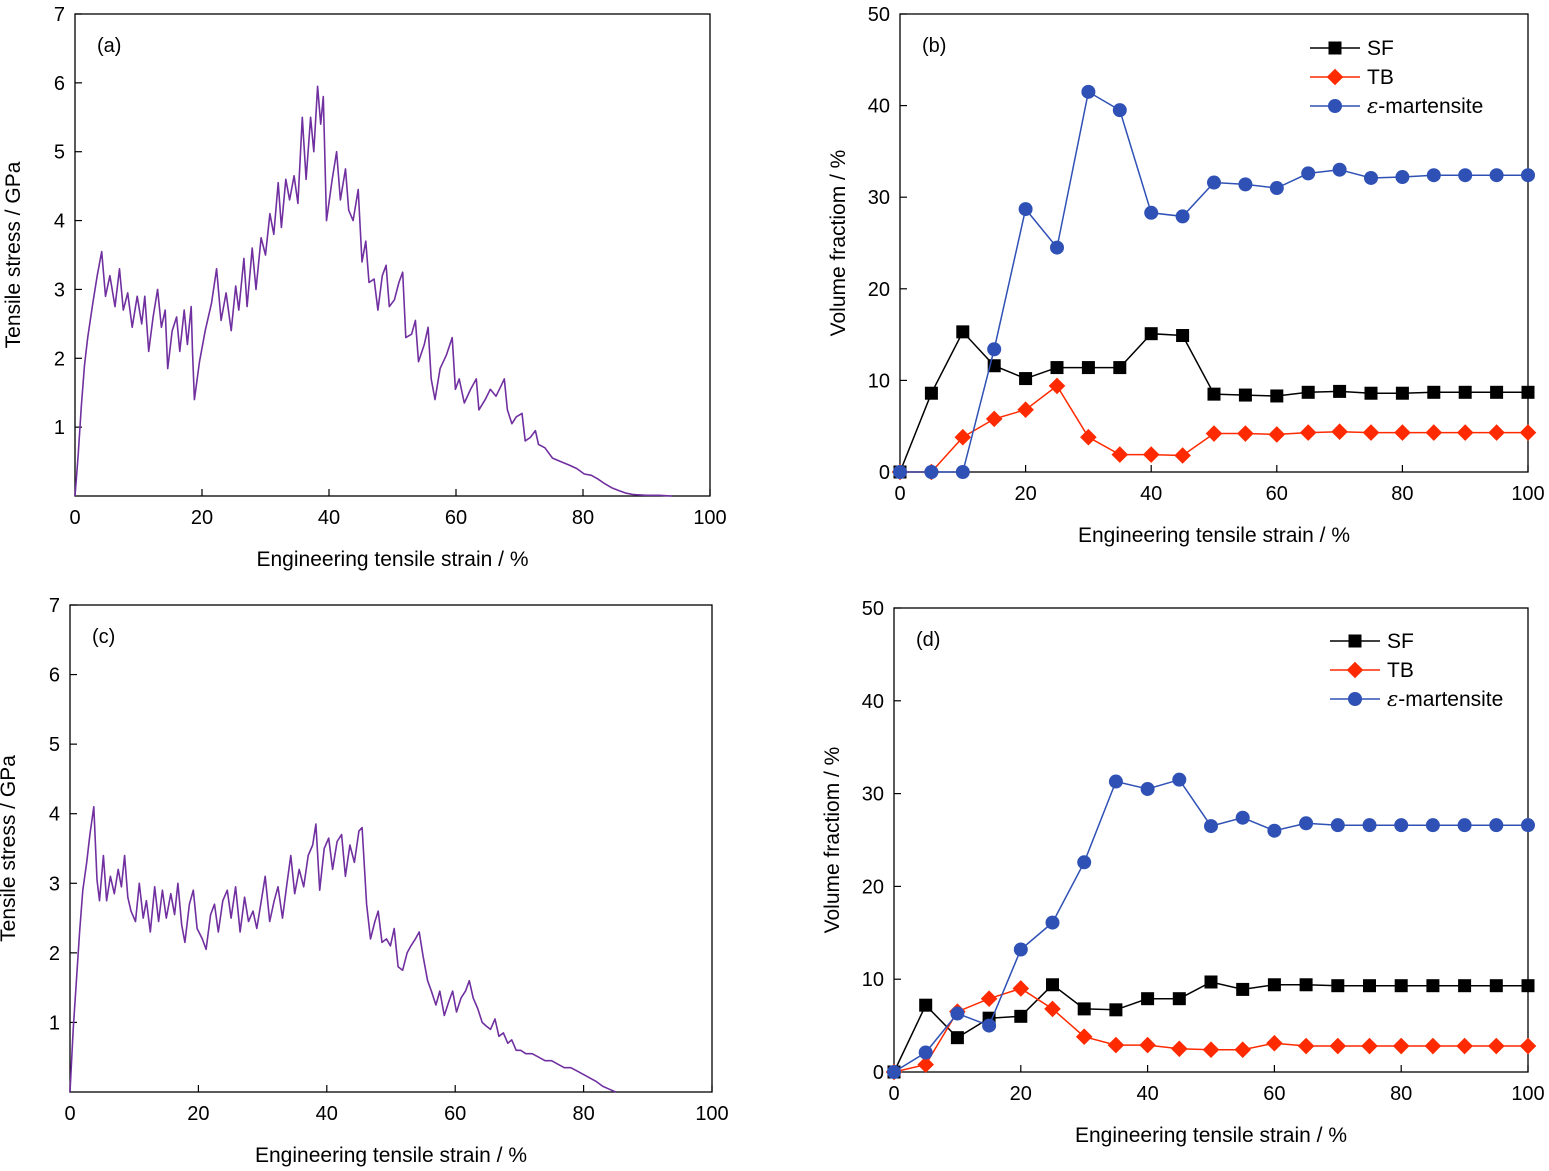 Image resolution: width=1549 pixels, height=1171 pixels. Describe the element at coordinates (456, 518) in the screenshot. I see `x-tick-label: 60` at that location.